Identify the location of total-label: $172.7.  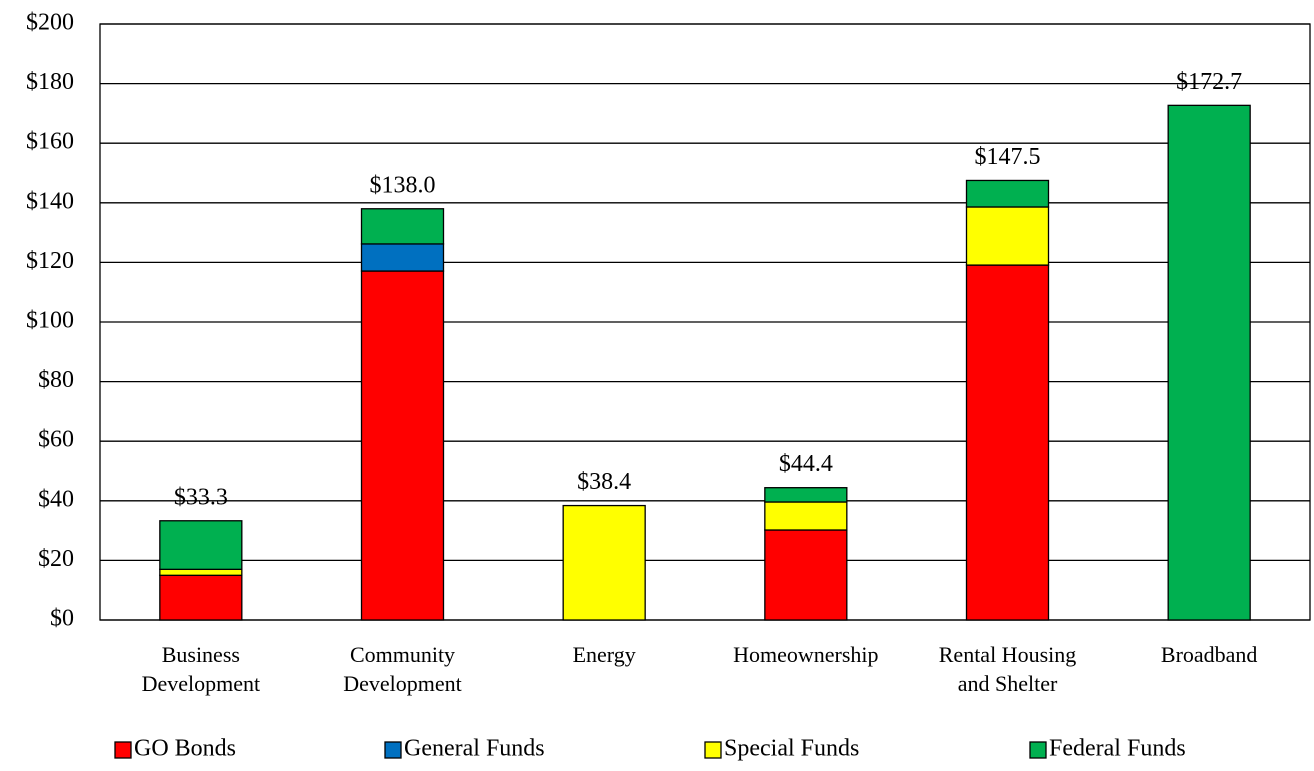
(1209, 82).